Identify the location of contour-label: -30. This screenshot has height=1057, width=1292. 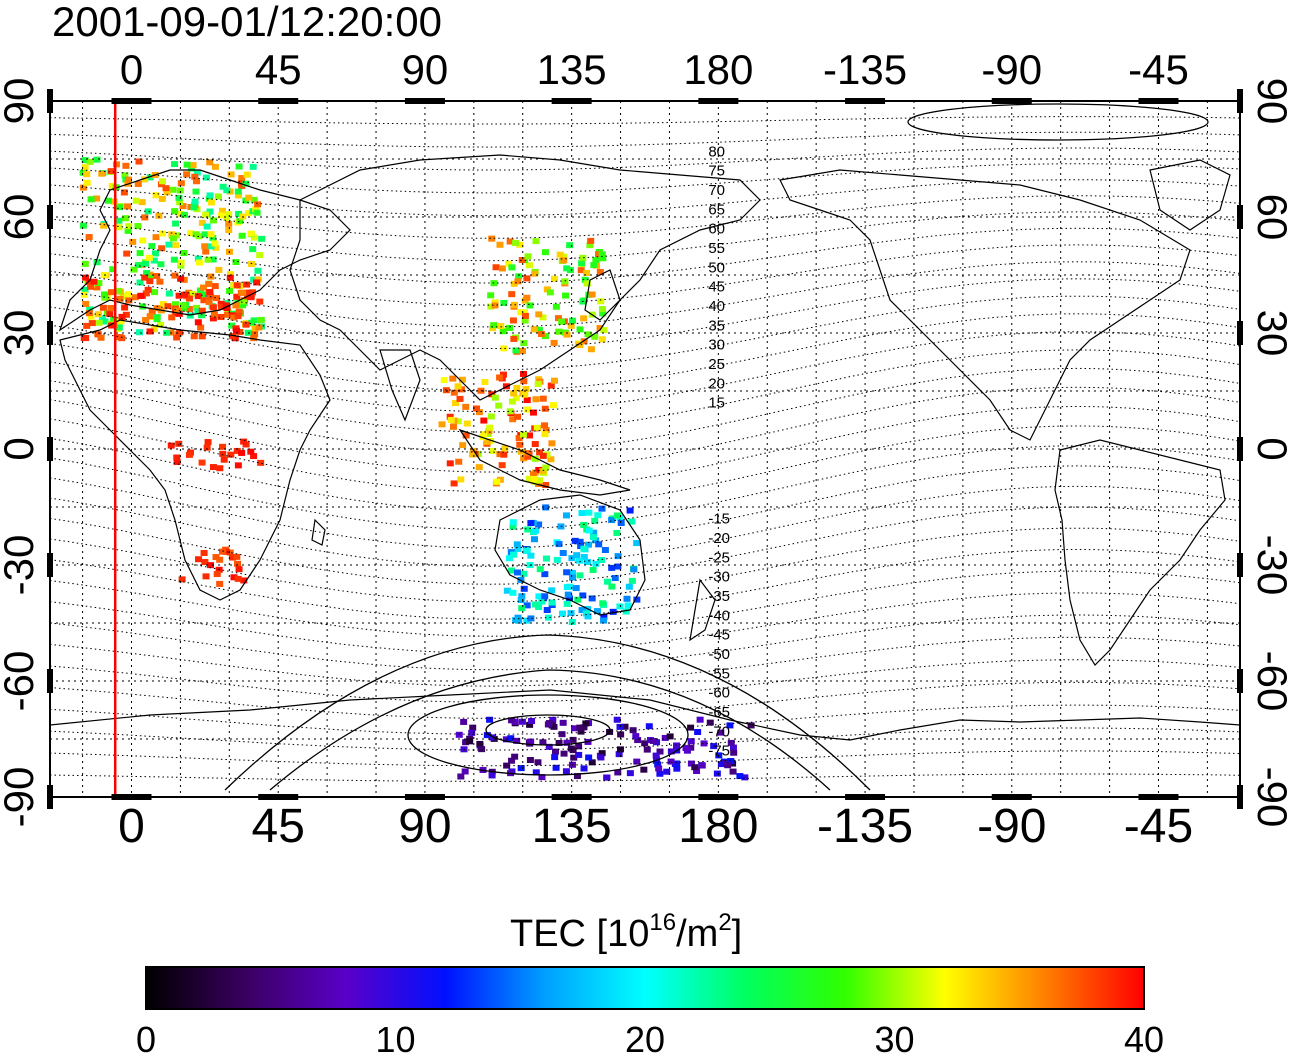
(719, 577).